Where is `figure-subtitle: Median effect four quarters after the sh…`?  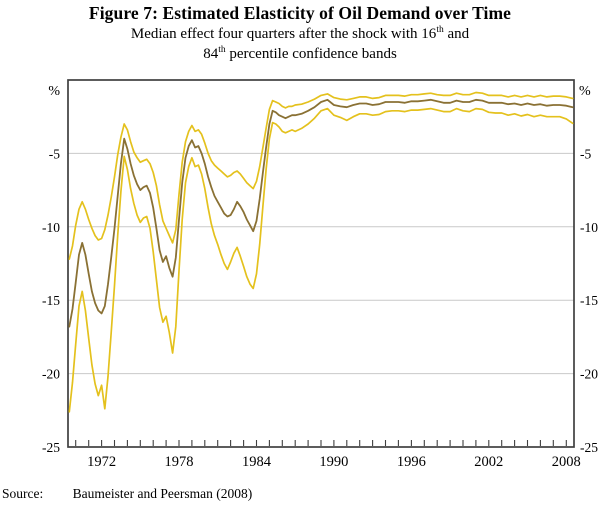
figure-subtitle: Median effect four quarters after the sh… is located at coordinates (300, 44).